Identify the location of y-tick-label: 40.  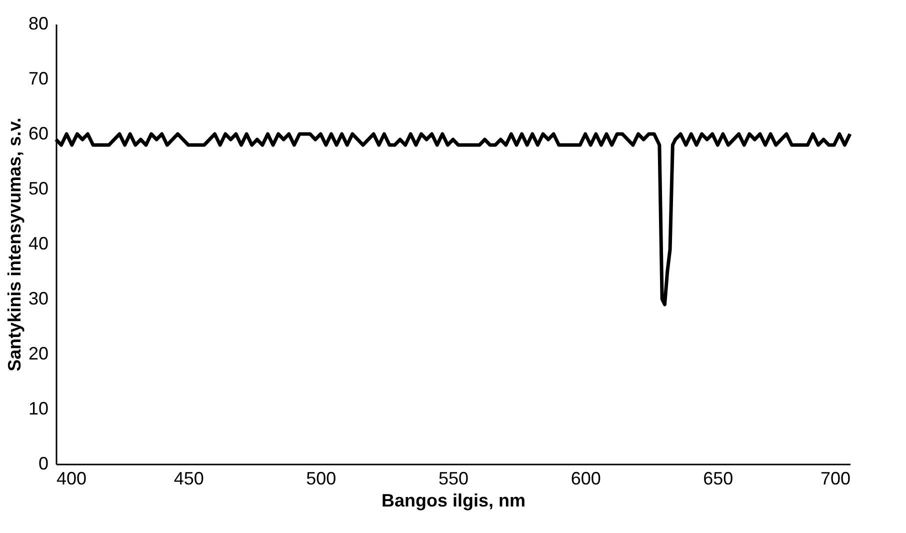
(38, 244).